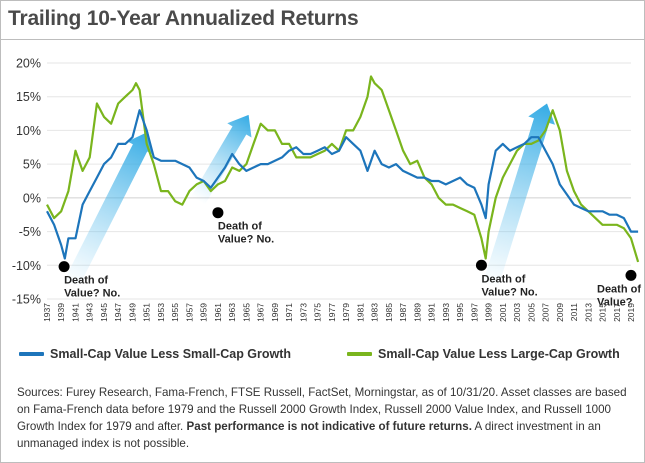 Image resolution: width=645 pixels, height=463 pixels. What do you see at coordinates (603, 312) in the screenshot?
I see `x-tick-label: 2015` at bounding box center [603, 312].